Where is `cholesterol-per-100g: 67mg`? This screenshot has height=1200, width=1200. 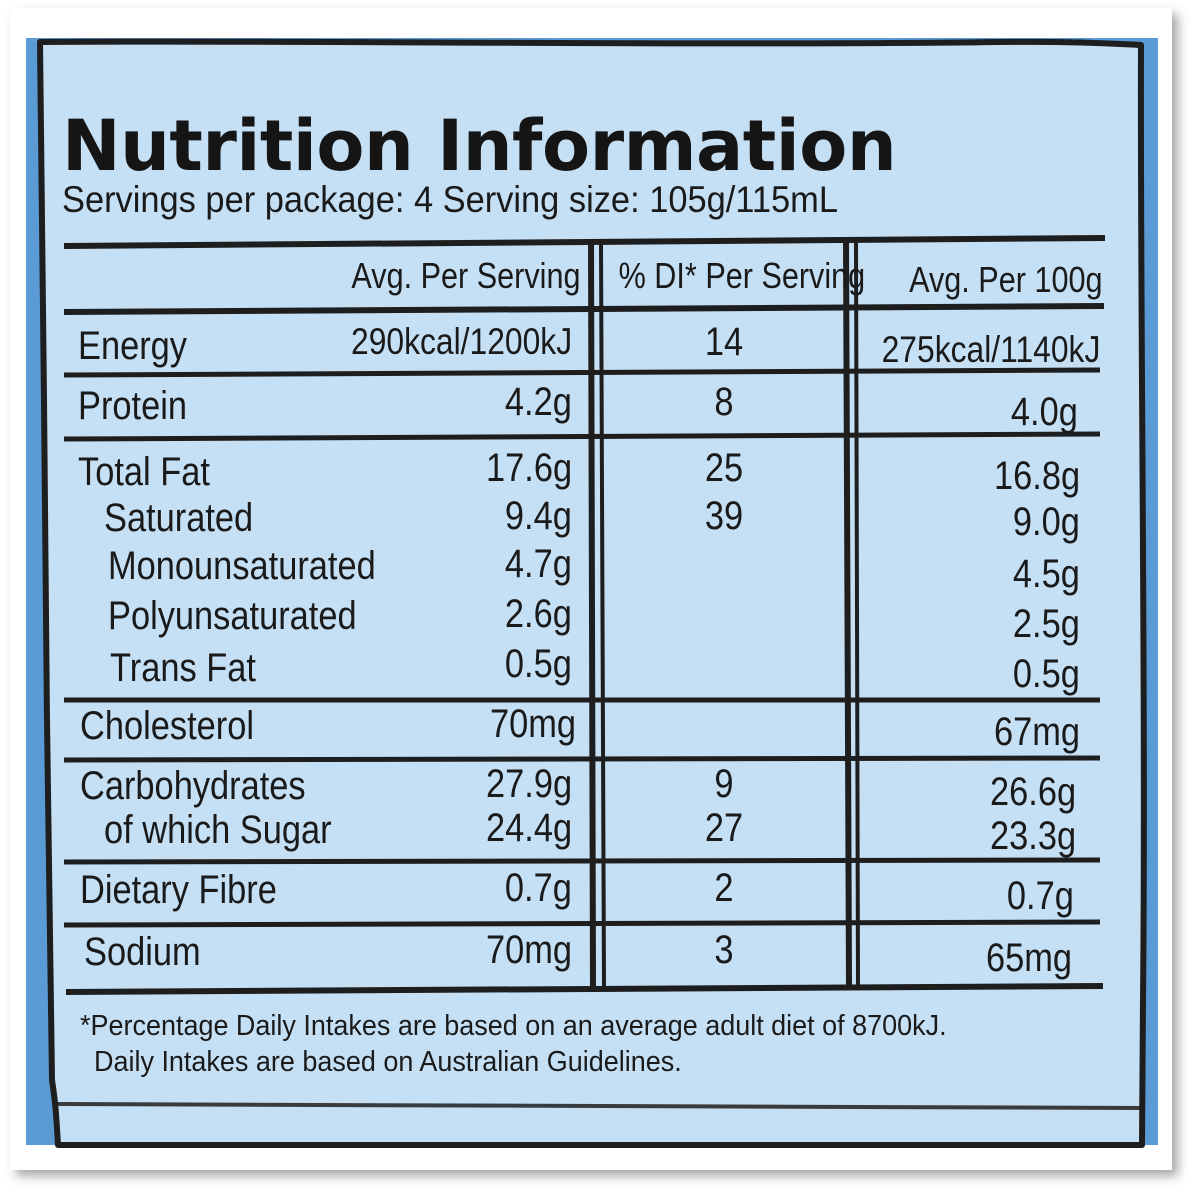 cholesterol-per-100g: 67mg is located at coordinates (1036, 732).